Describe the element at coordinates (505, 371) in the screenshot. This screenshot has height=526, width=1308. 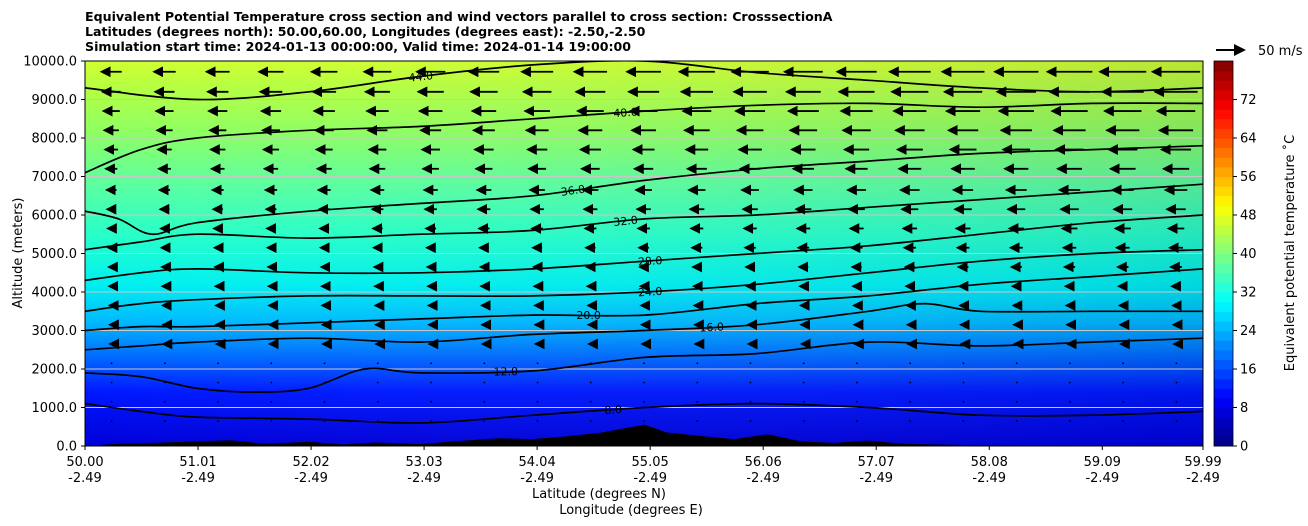
I see `contour-label: 12.0` at that location.